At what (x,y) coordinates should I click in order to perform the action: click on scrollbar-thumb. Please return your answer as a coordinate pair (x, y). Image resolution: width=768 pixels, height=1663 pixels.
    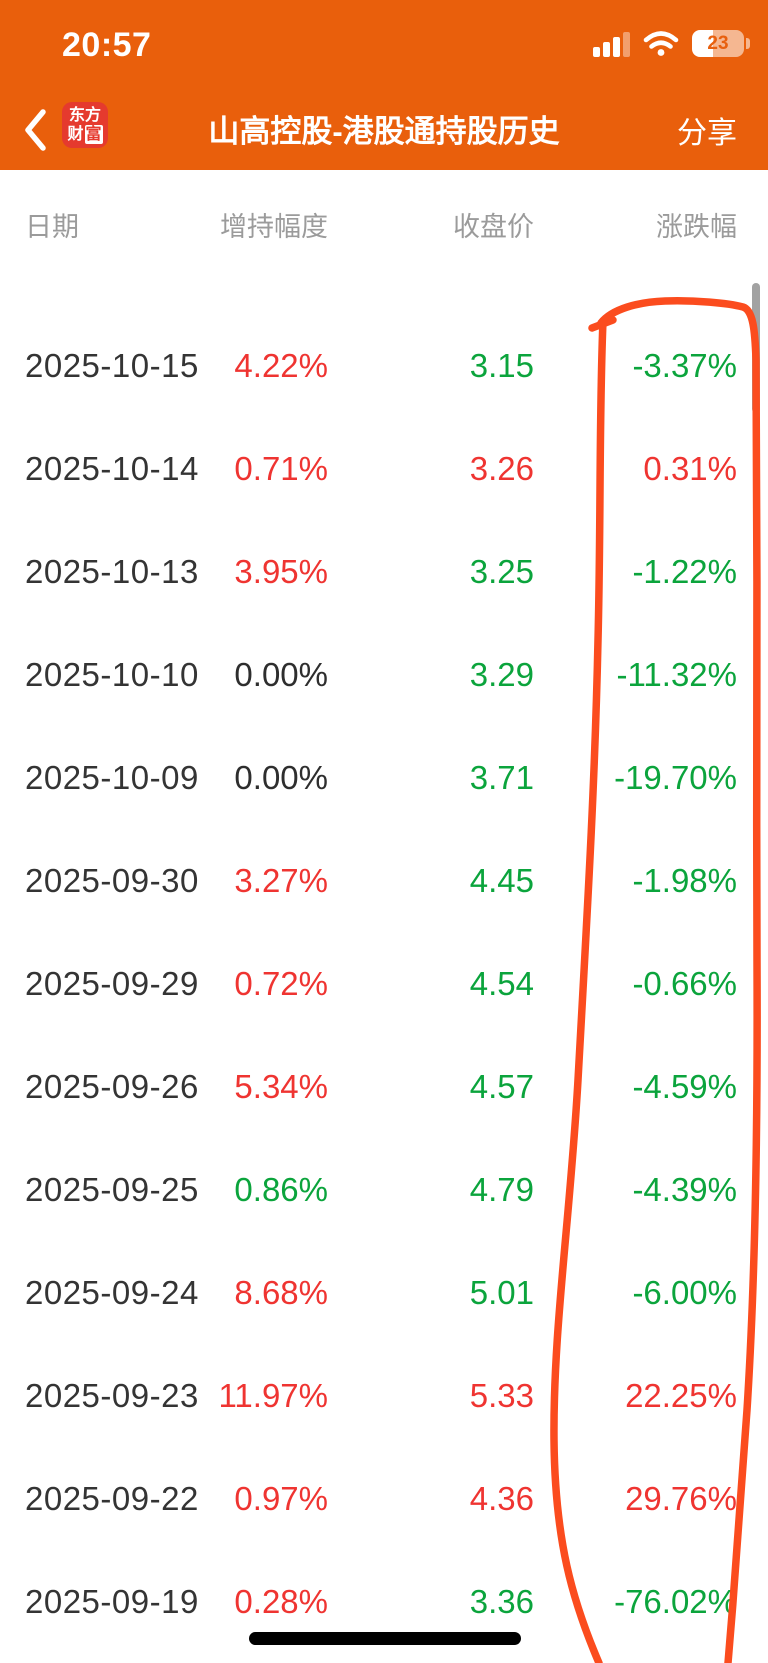
    Looking at the image, I should click on (756, 348).